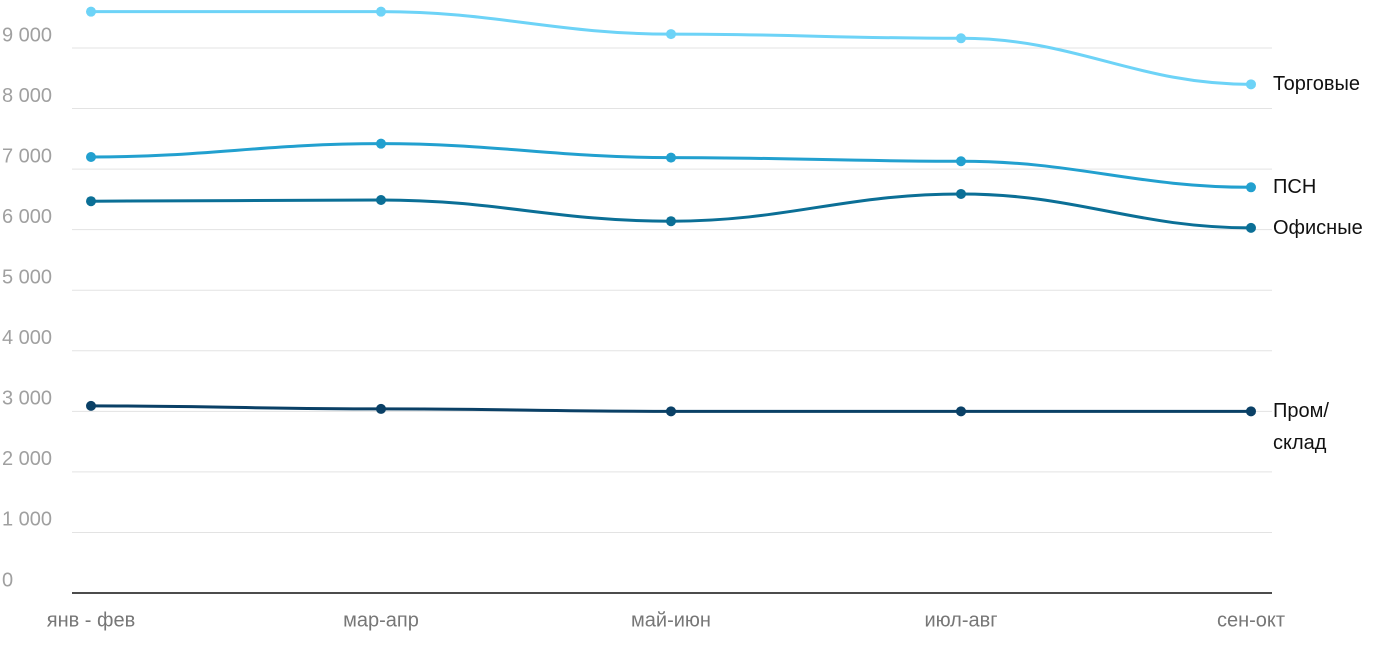  What do you see at coordinates (381, 620) in the screenshot?
I see `x-tick-label: мар-апр` at bounding box center [381, 620].